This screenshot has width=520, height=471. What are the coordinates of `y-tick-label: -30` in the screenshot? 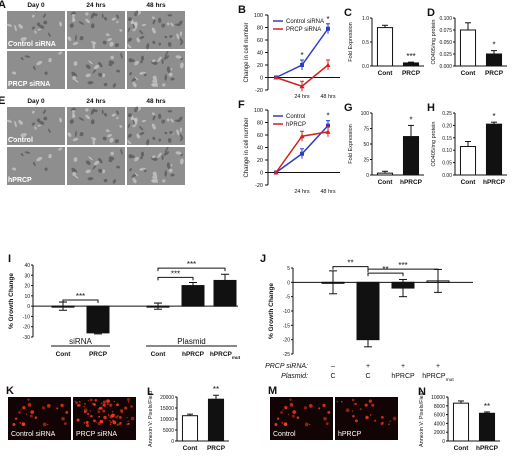 It's located at (26, 338).